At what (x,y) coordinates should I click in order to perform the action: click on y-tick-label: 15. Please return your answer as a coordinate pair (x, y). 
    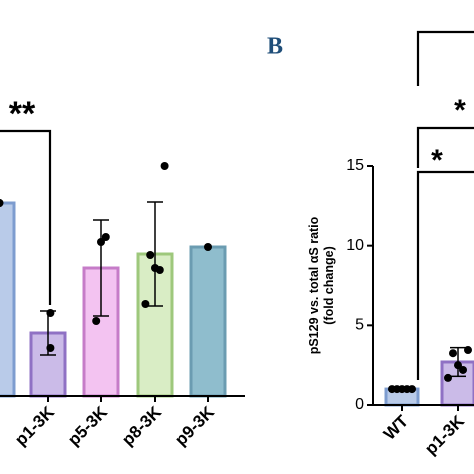
    Looking at the image, I should click on (355, 165).